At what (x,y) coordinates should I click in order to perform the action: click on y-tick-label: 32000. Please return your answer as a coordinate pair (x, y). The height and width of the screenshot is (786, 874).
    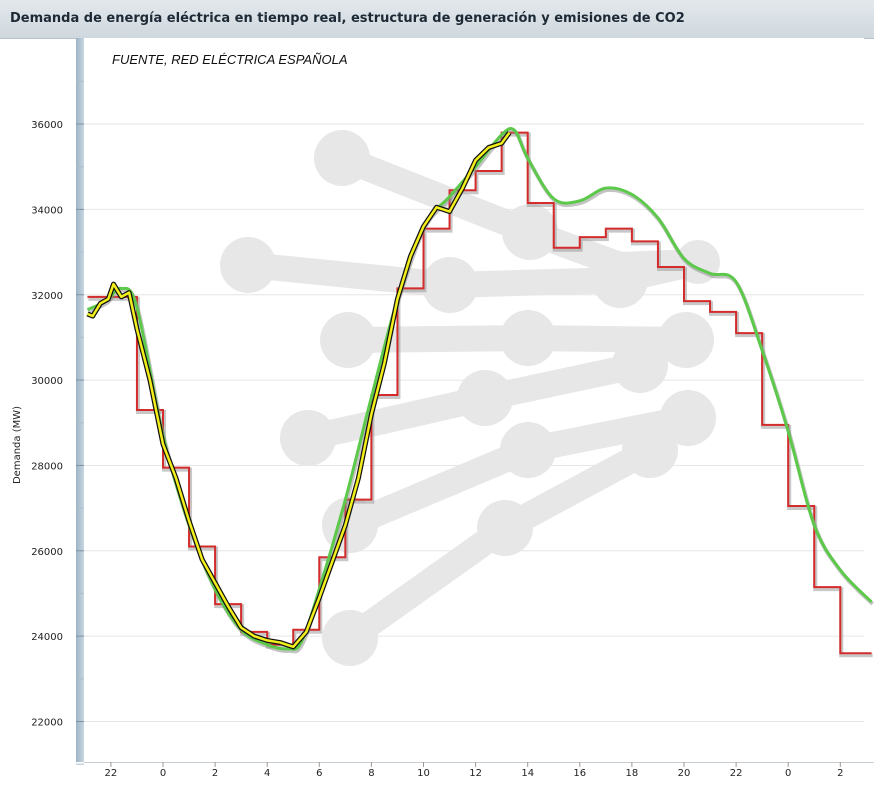
    Looking at the image, I should click on (47, 296).